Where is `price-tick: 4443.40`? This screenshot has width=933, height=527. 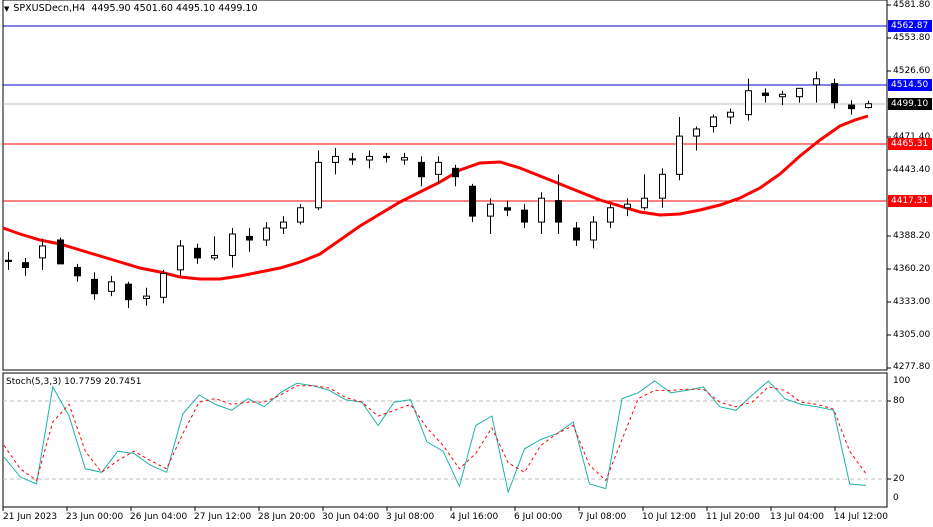
price-tick: 4443.40 is located at coordinates (912, 170).